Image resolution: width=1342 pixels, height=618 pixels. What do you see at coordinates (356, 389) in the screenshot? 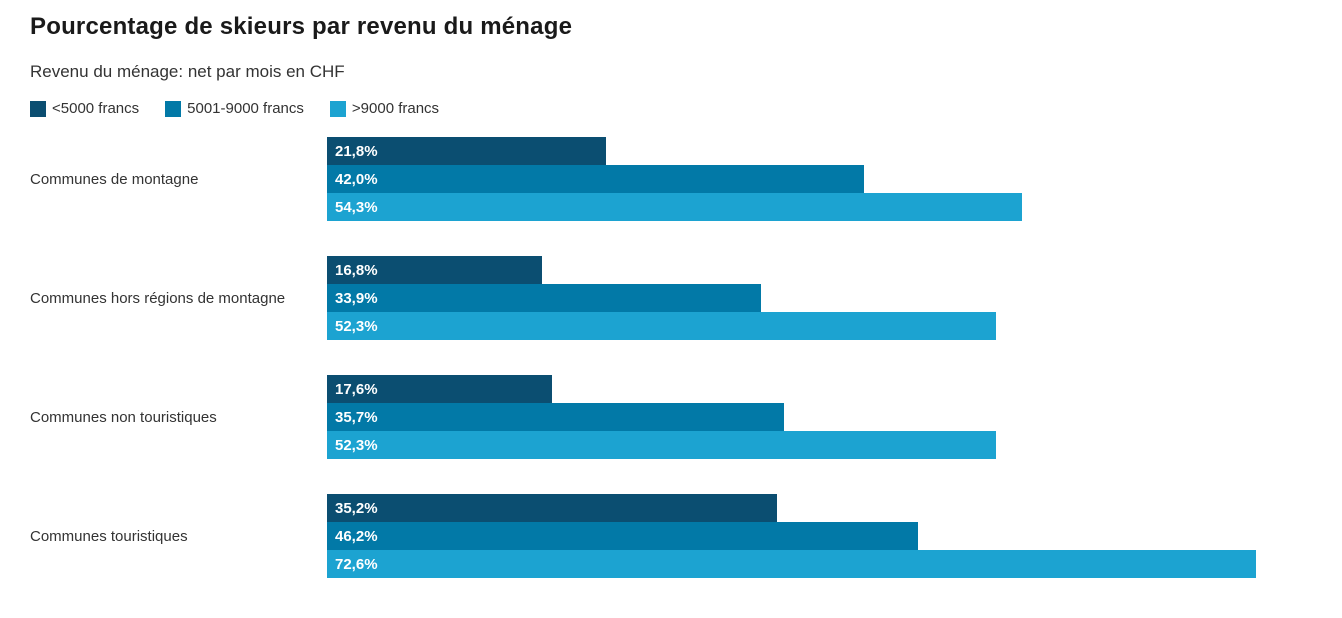
I see `bar-value-label: 17,6%` at bounding box center [356, 389].